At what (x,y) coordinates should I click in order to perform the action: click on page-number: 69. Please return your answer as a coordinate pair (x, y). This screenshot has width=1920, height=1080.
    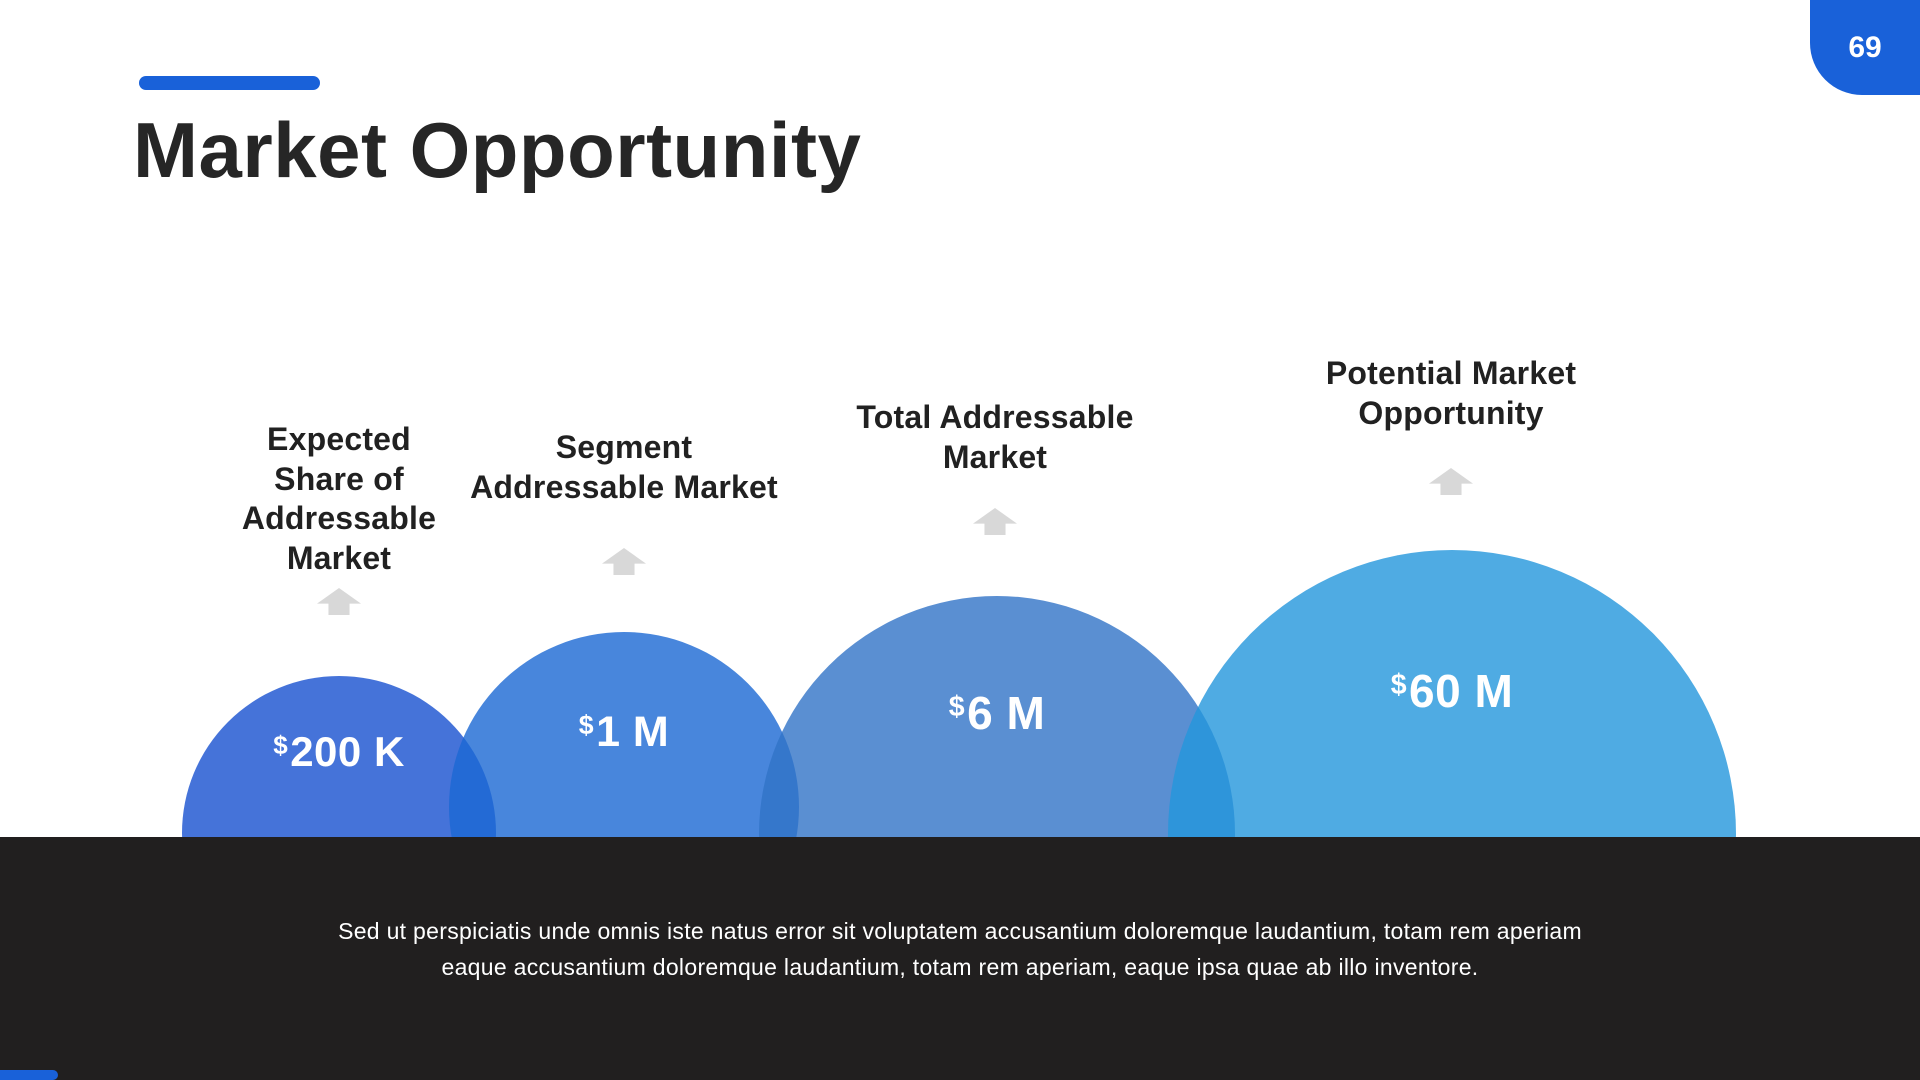
    Looking at the image, I should click on (1865, 47).